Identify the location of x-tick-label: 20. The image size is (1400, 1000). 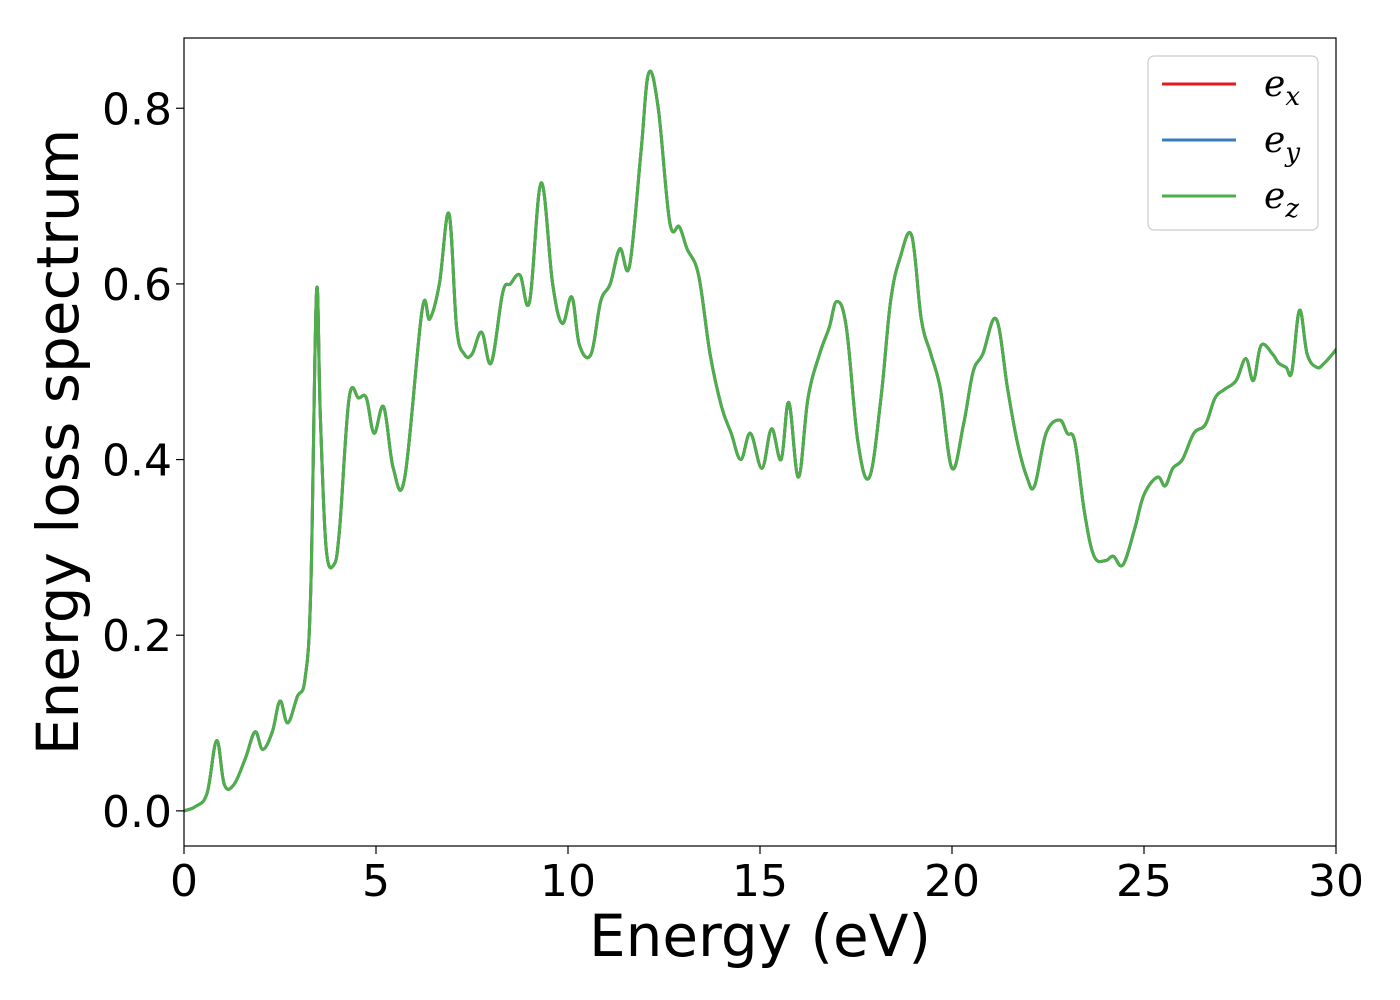
(952, 881).